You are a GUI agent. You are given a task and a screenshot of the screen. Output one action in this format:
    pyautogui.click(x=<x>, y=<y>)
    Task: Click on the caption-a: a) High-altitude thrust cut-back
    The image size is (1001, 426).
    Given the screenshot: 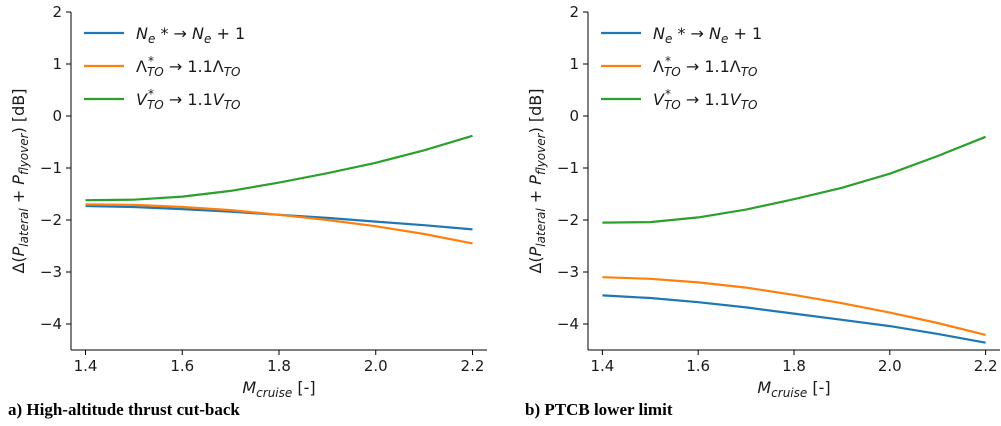 What is the action you would take?
    pyautogui.click(x=124, y=409)
    